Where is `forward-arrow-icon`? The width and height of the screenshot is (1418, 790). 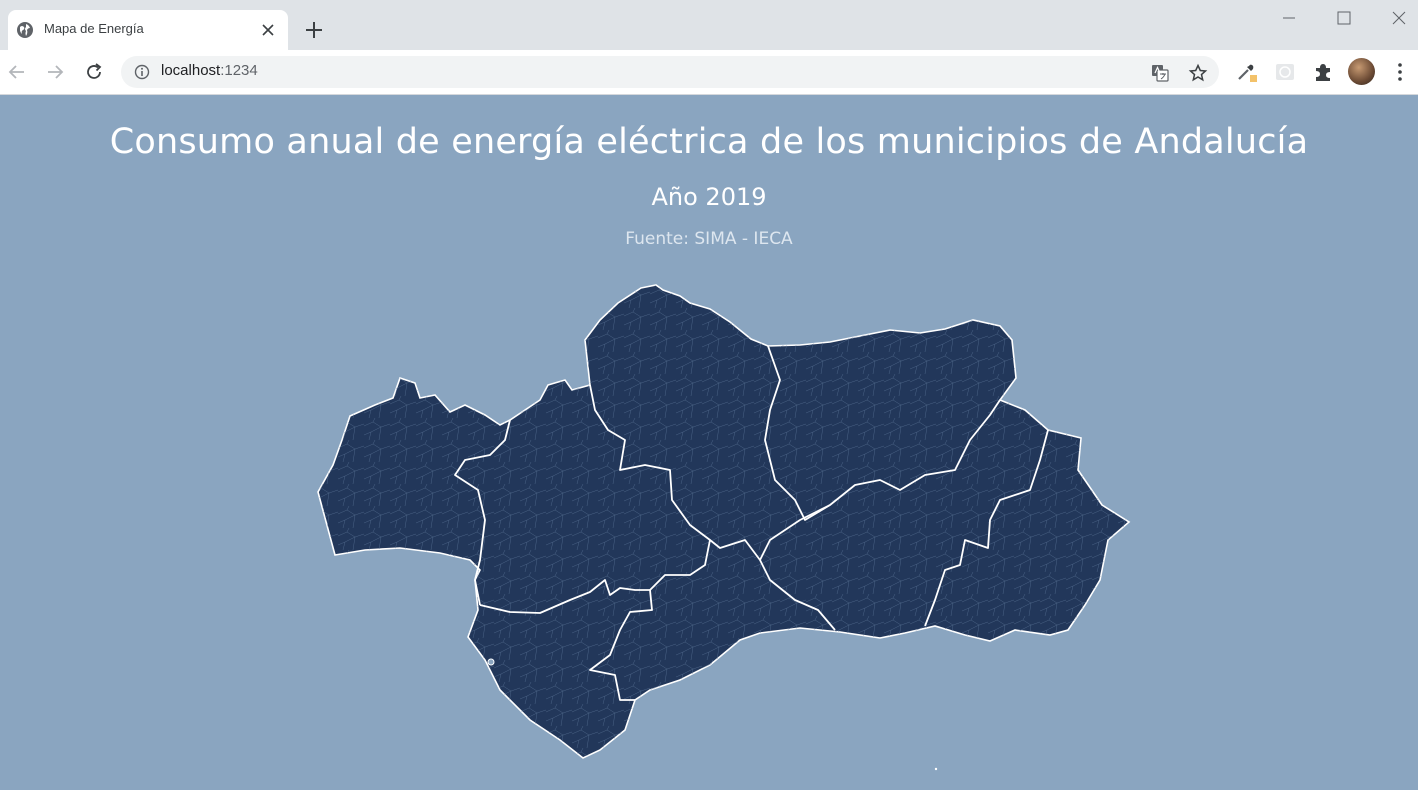
forward-arrow-icon is located at coordinates (55, 72).